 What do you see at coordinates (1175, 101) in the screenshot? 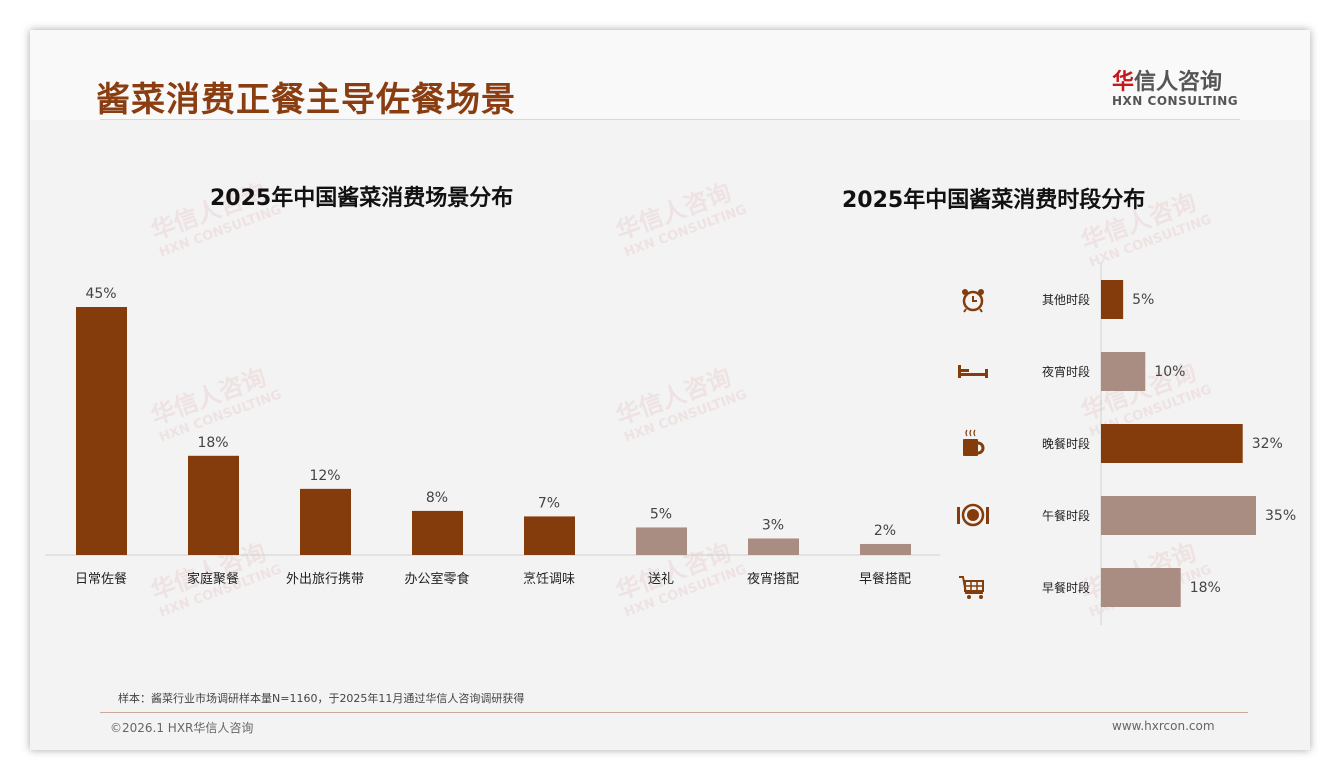
I see `logo-en: HXN CONSULTING` at bounding box center [1175, 101].